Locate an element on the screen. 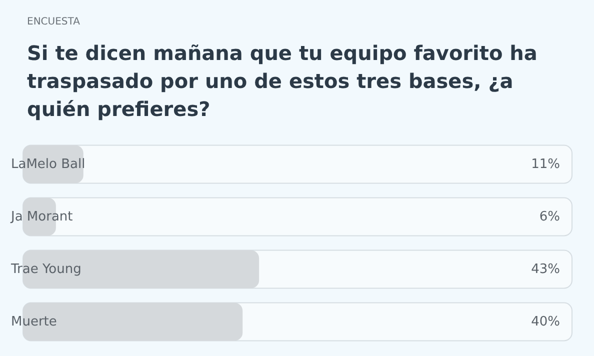 The image size is (594, 356). data-label: 6% is located at coordinates (549, 216).